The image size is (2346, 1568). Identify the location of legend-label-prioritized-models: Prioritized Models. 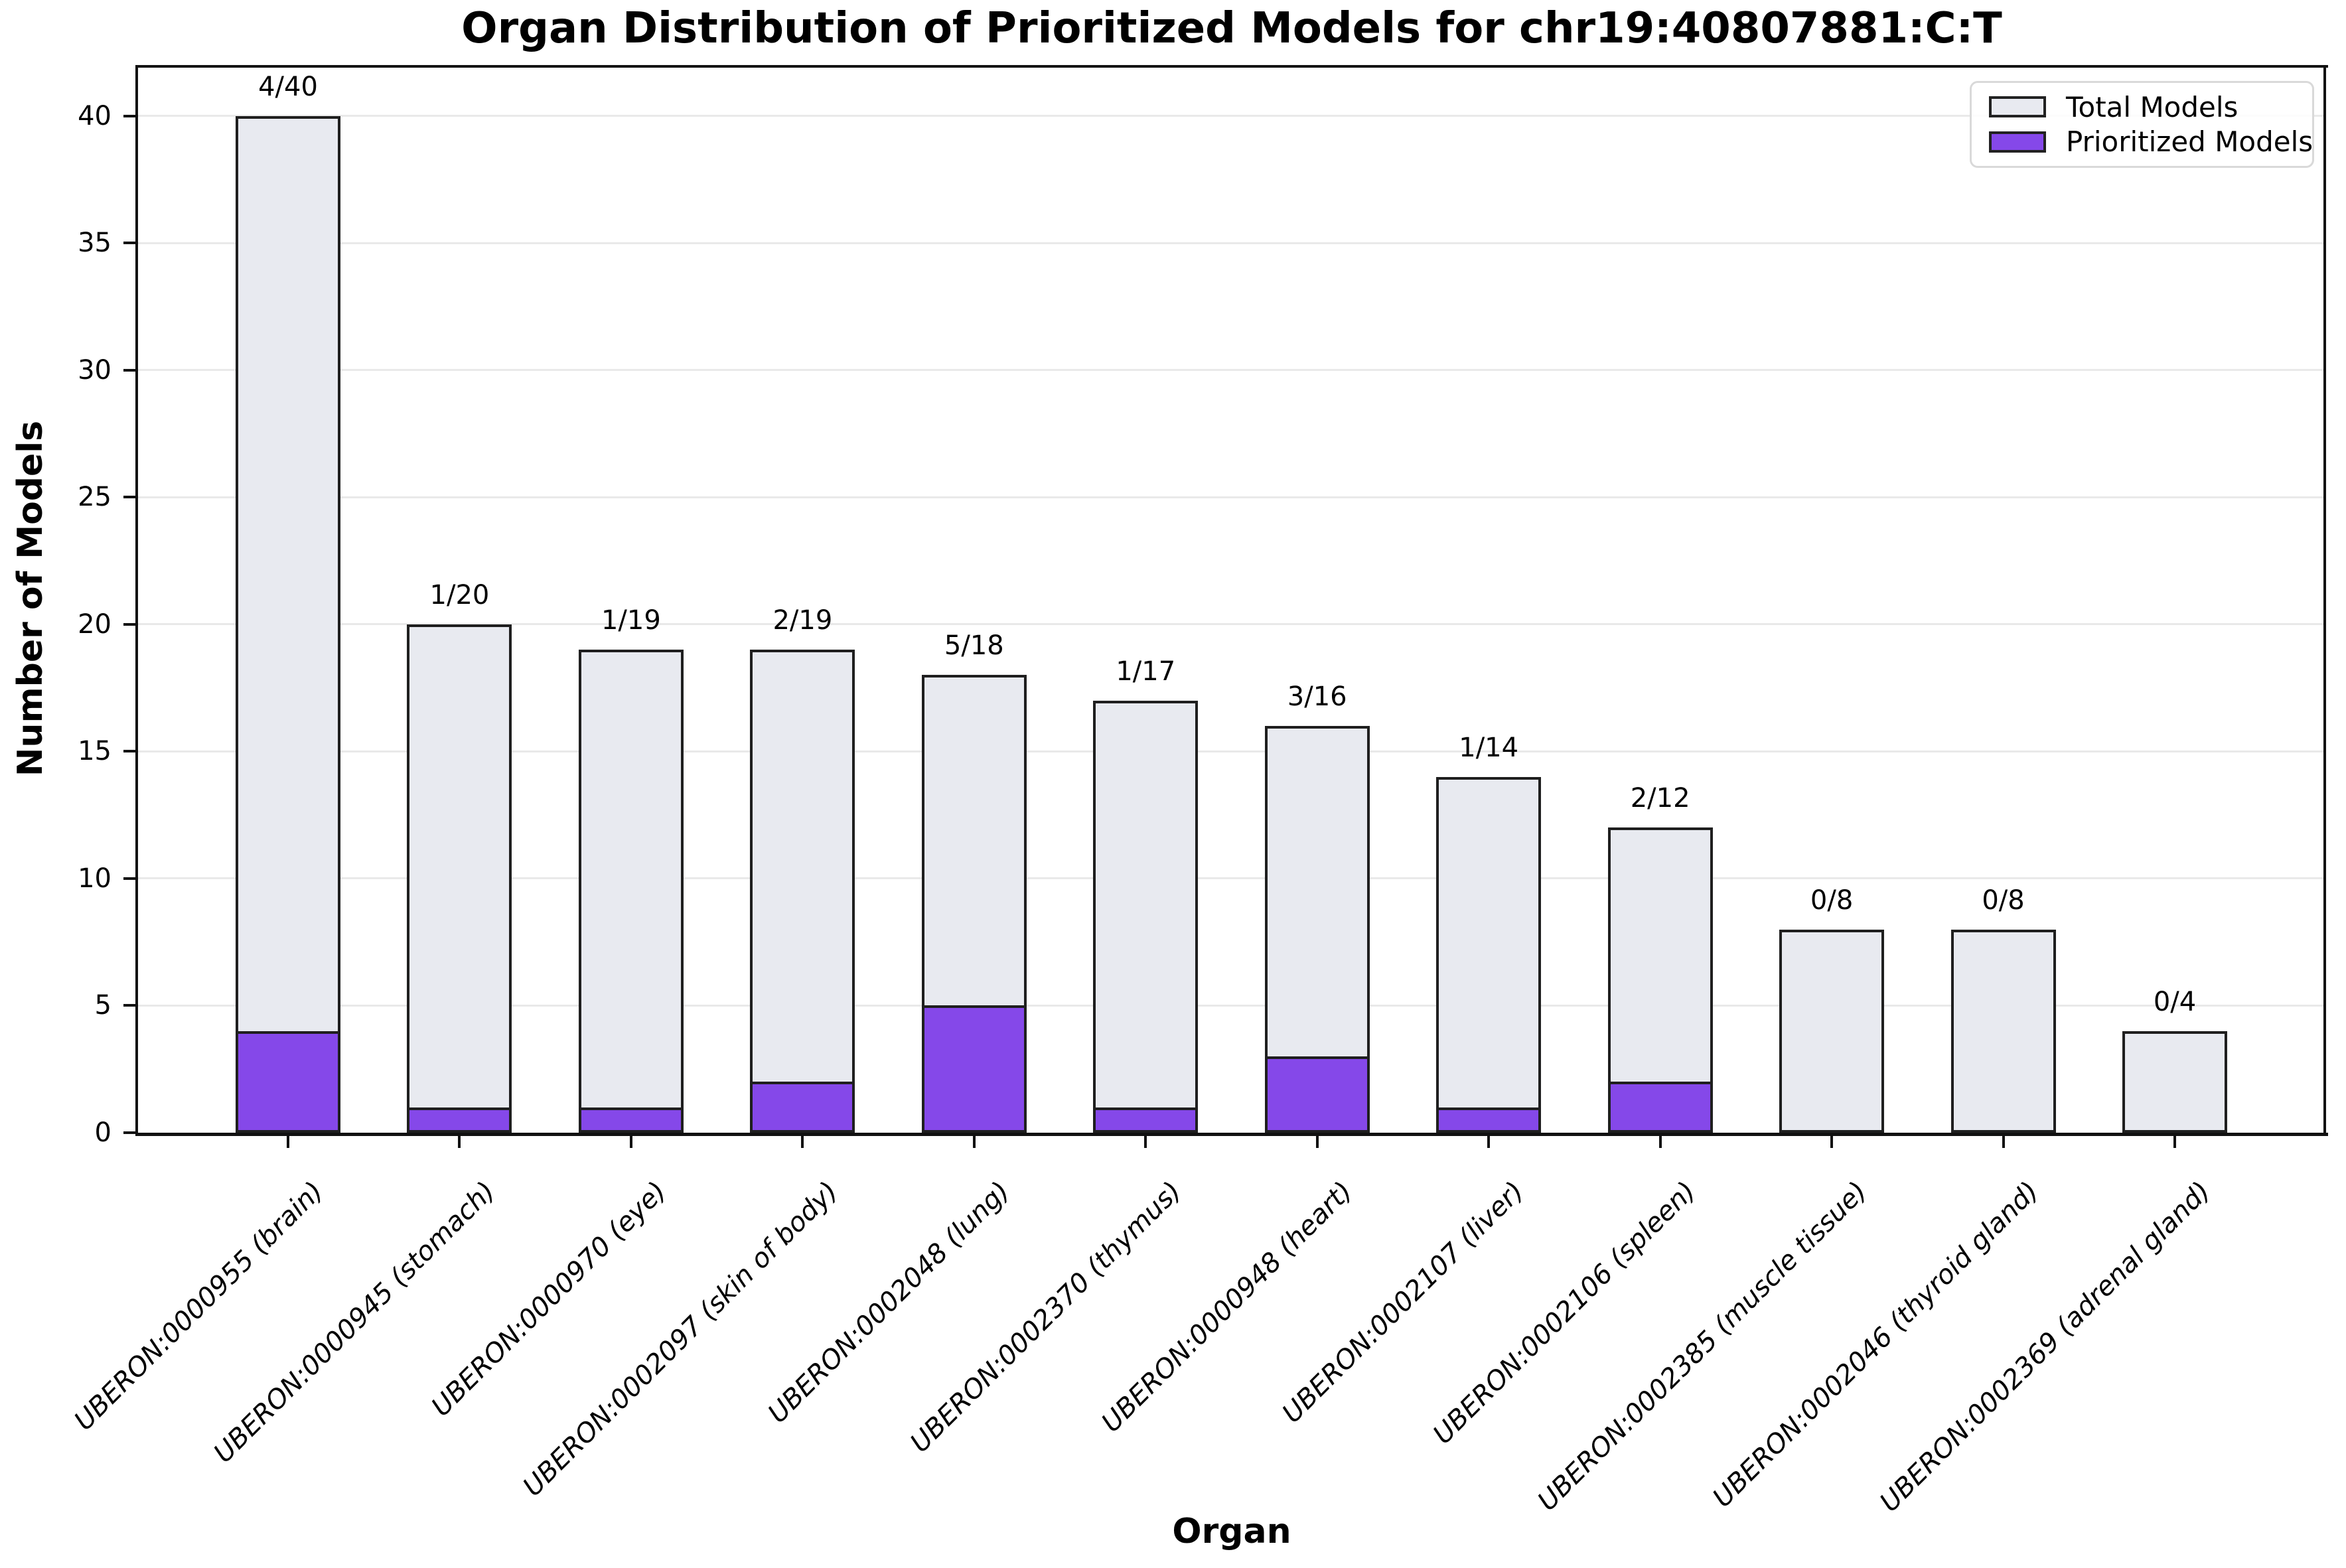
(2189, 142).